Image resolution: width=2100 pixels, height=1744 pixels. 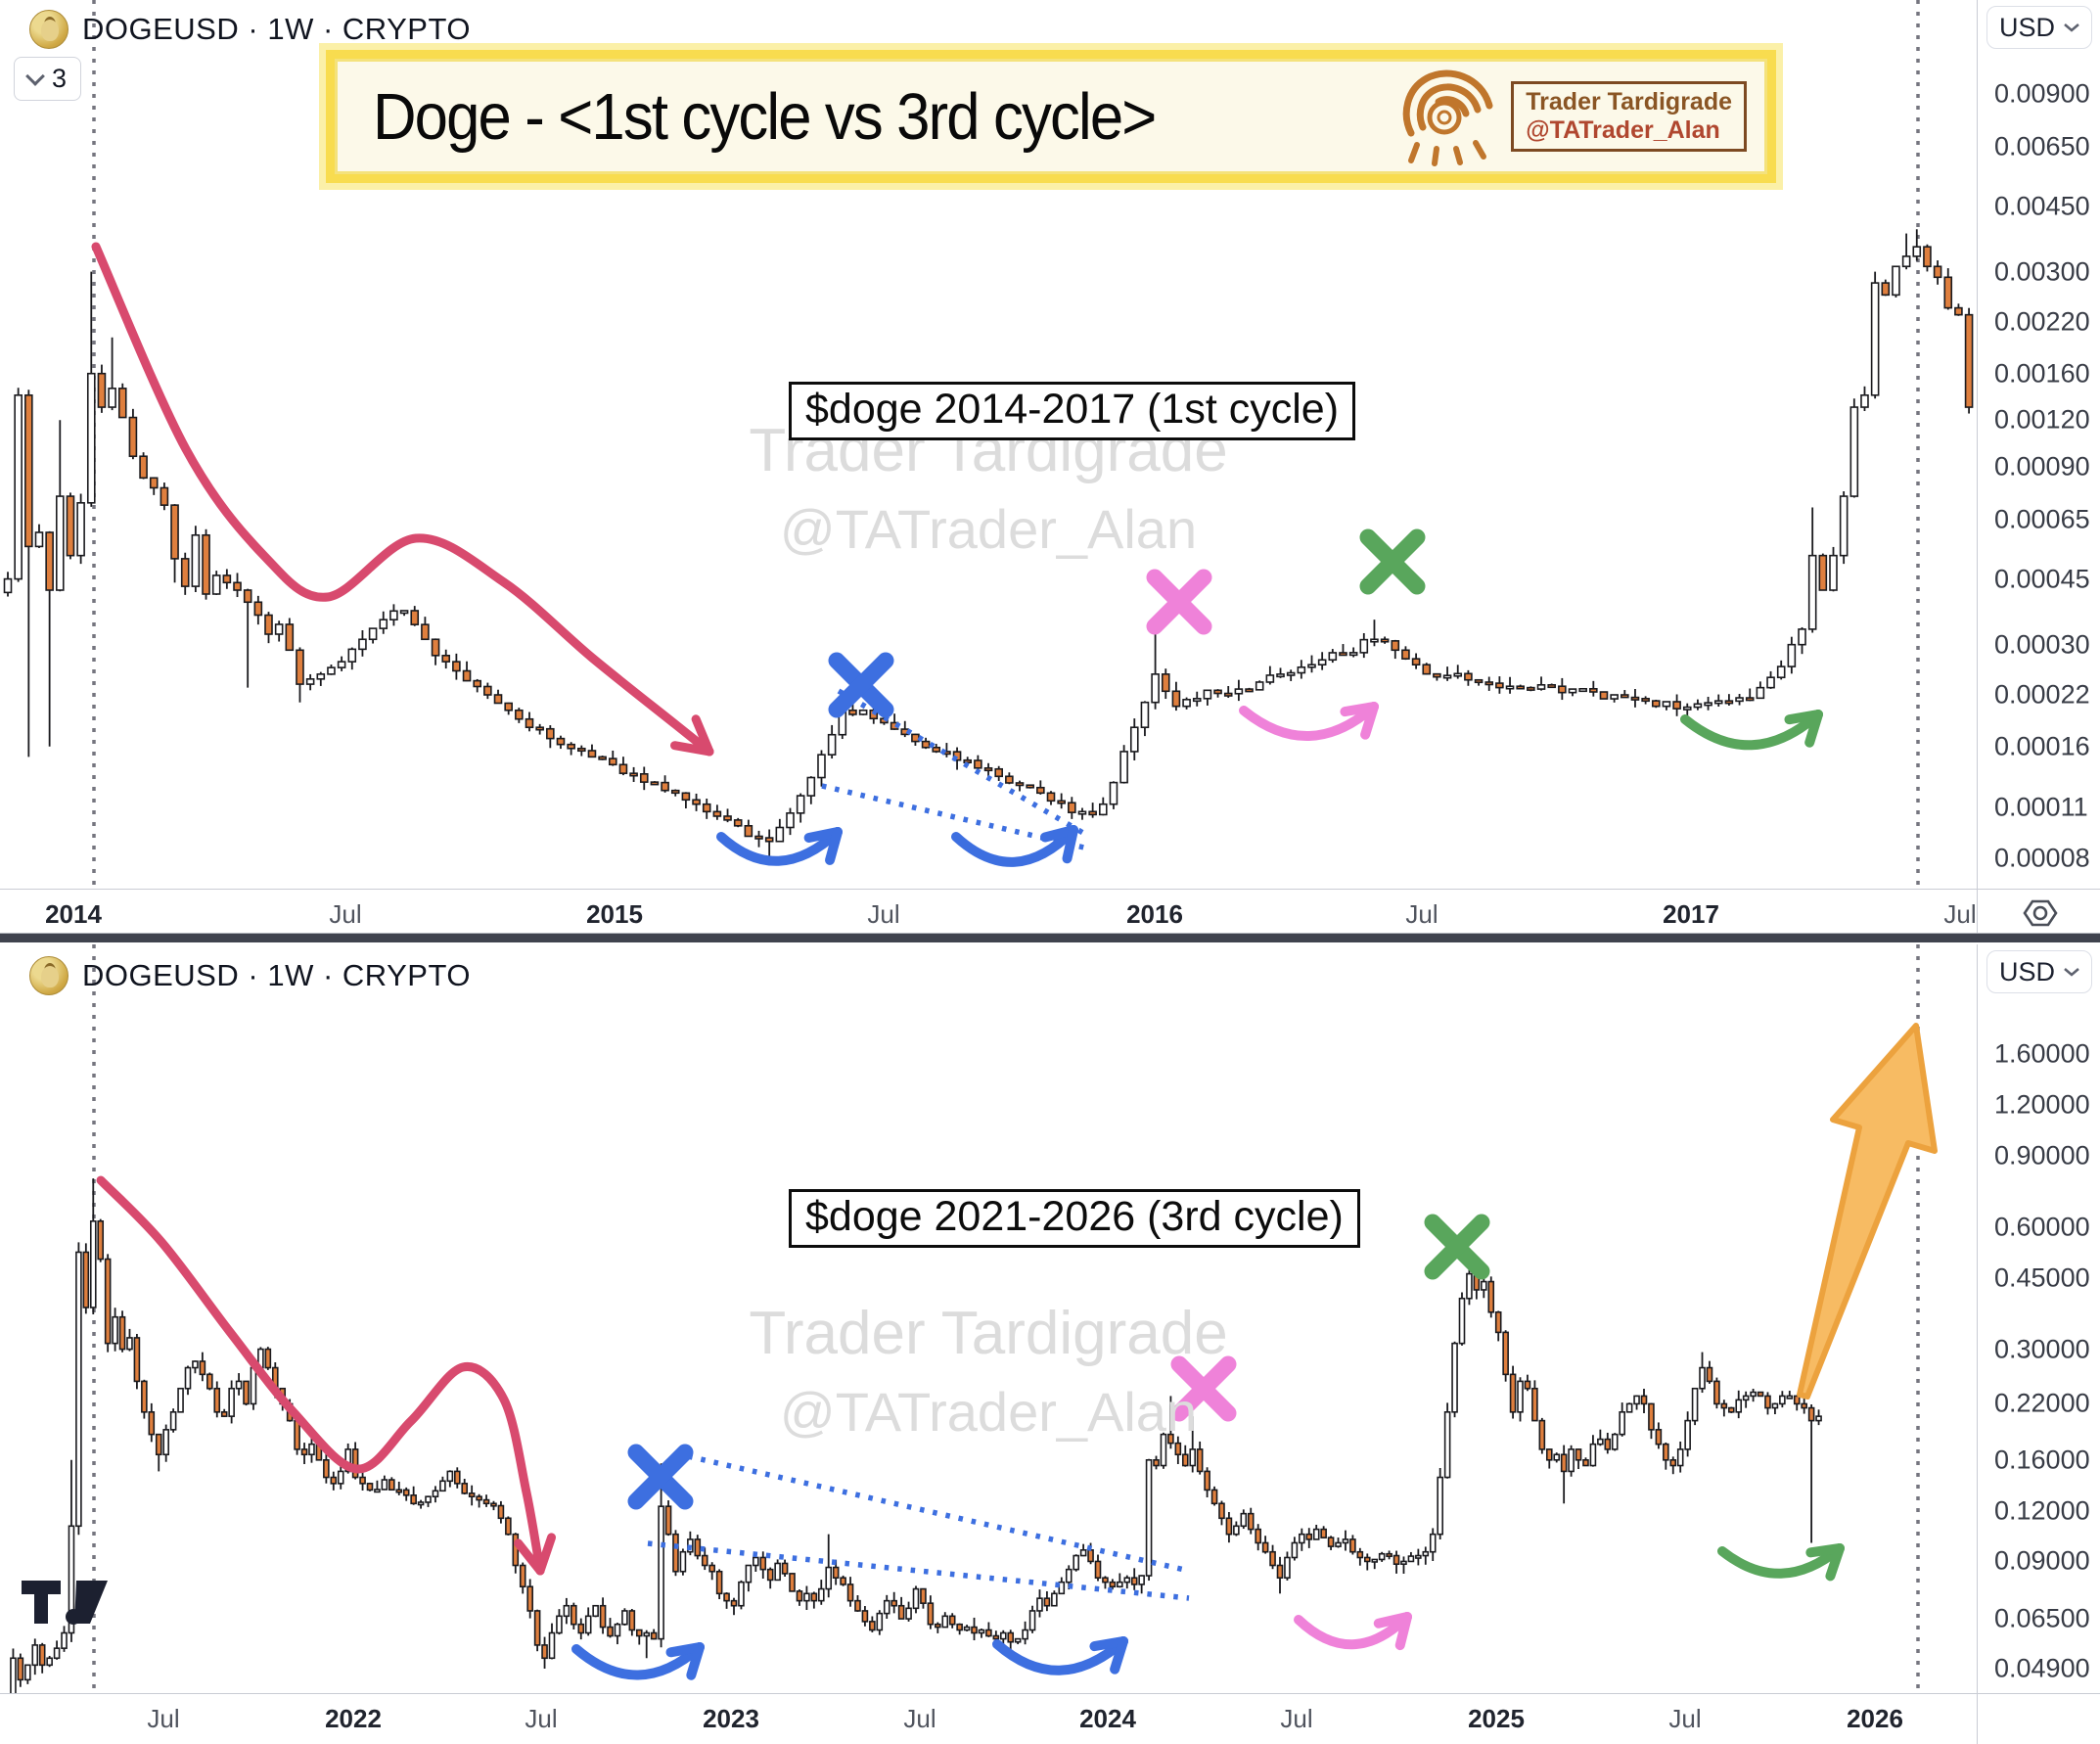 What do you see at coordinates (2042, 419) in the screenshot?
I see `price-tick: 0.00120` at bounding box center [2042, 419].